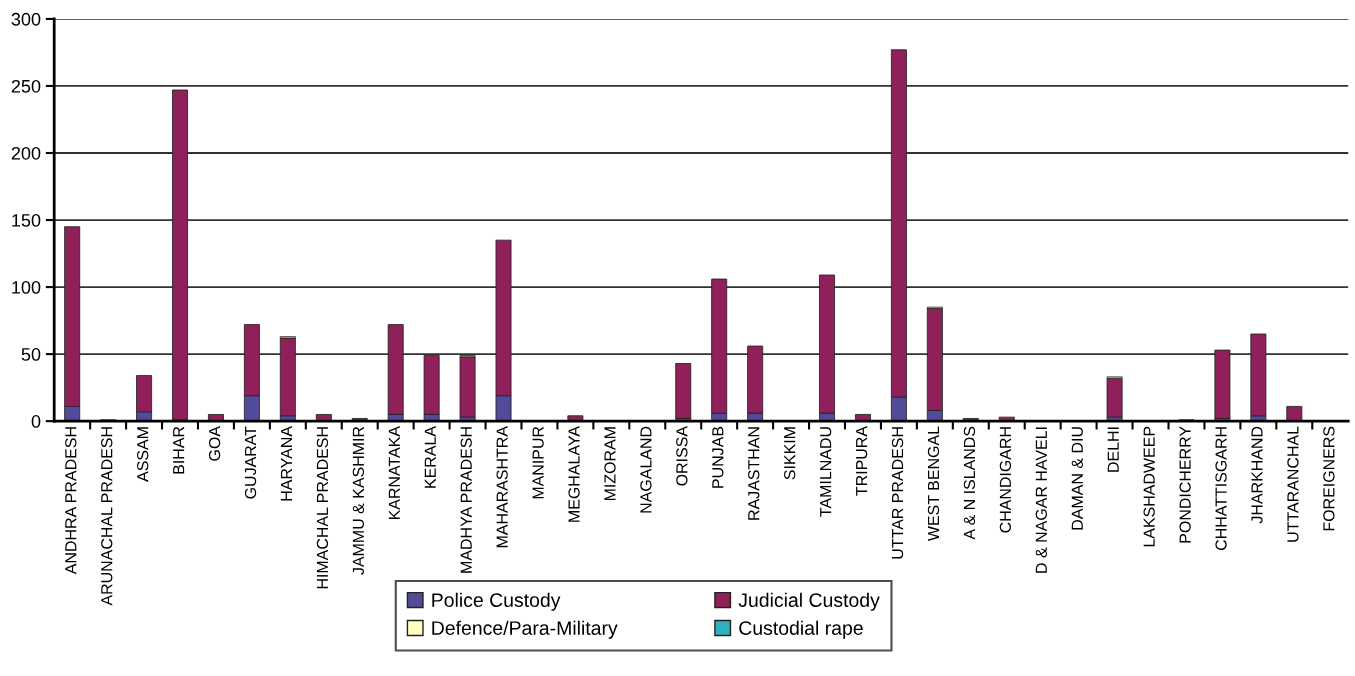 This screenshot has width=1355, height=676. Describe the element at coordinates (466, 500) in the screenshot. I see `x-tick-label: MADHYA PRADESH` at that location.